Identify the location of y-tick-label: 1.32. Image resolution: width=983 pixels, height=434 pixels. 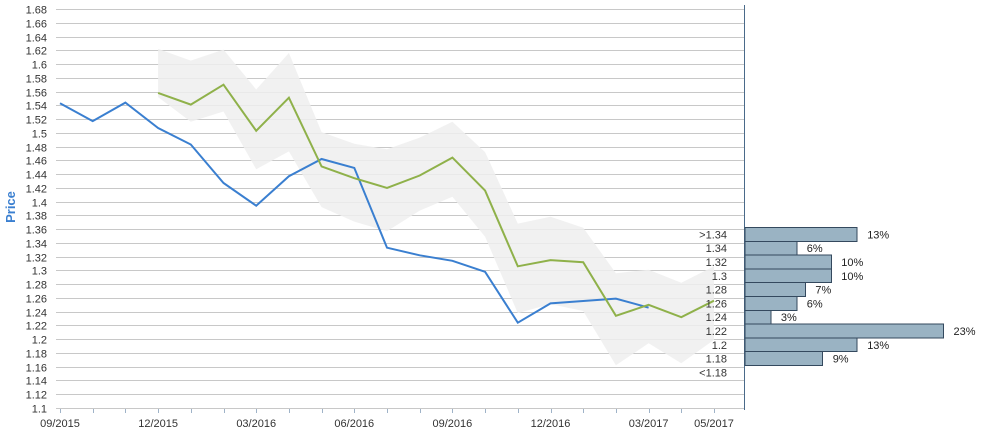
(36, 259).